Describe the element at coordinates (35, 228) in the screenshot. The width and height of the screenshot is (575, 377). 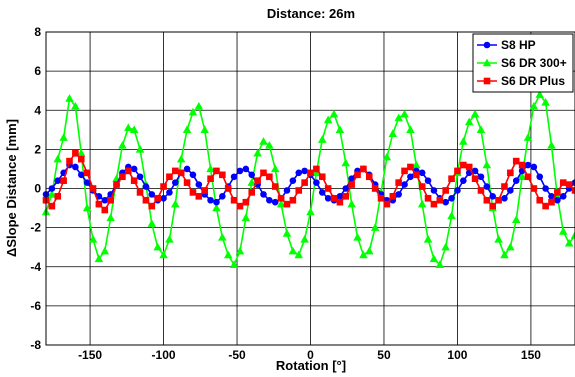
I see `y-tick-label: -2` at that location.